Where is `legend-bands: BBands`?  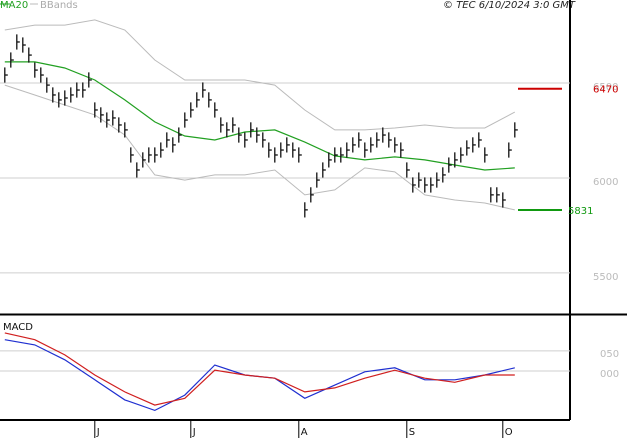 legend-bands: BBands is located at coordinates (59, 5).